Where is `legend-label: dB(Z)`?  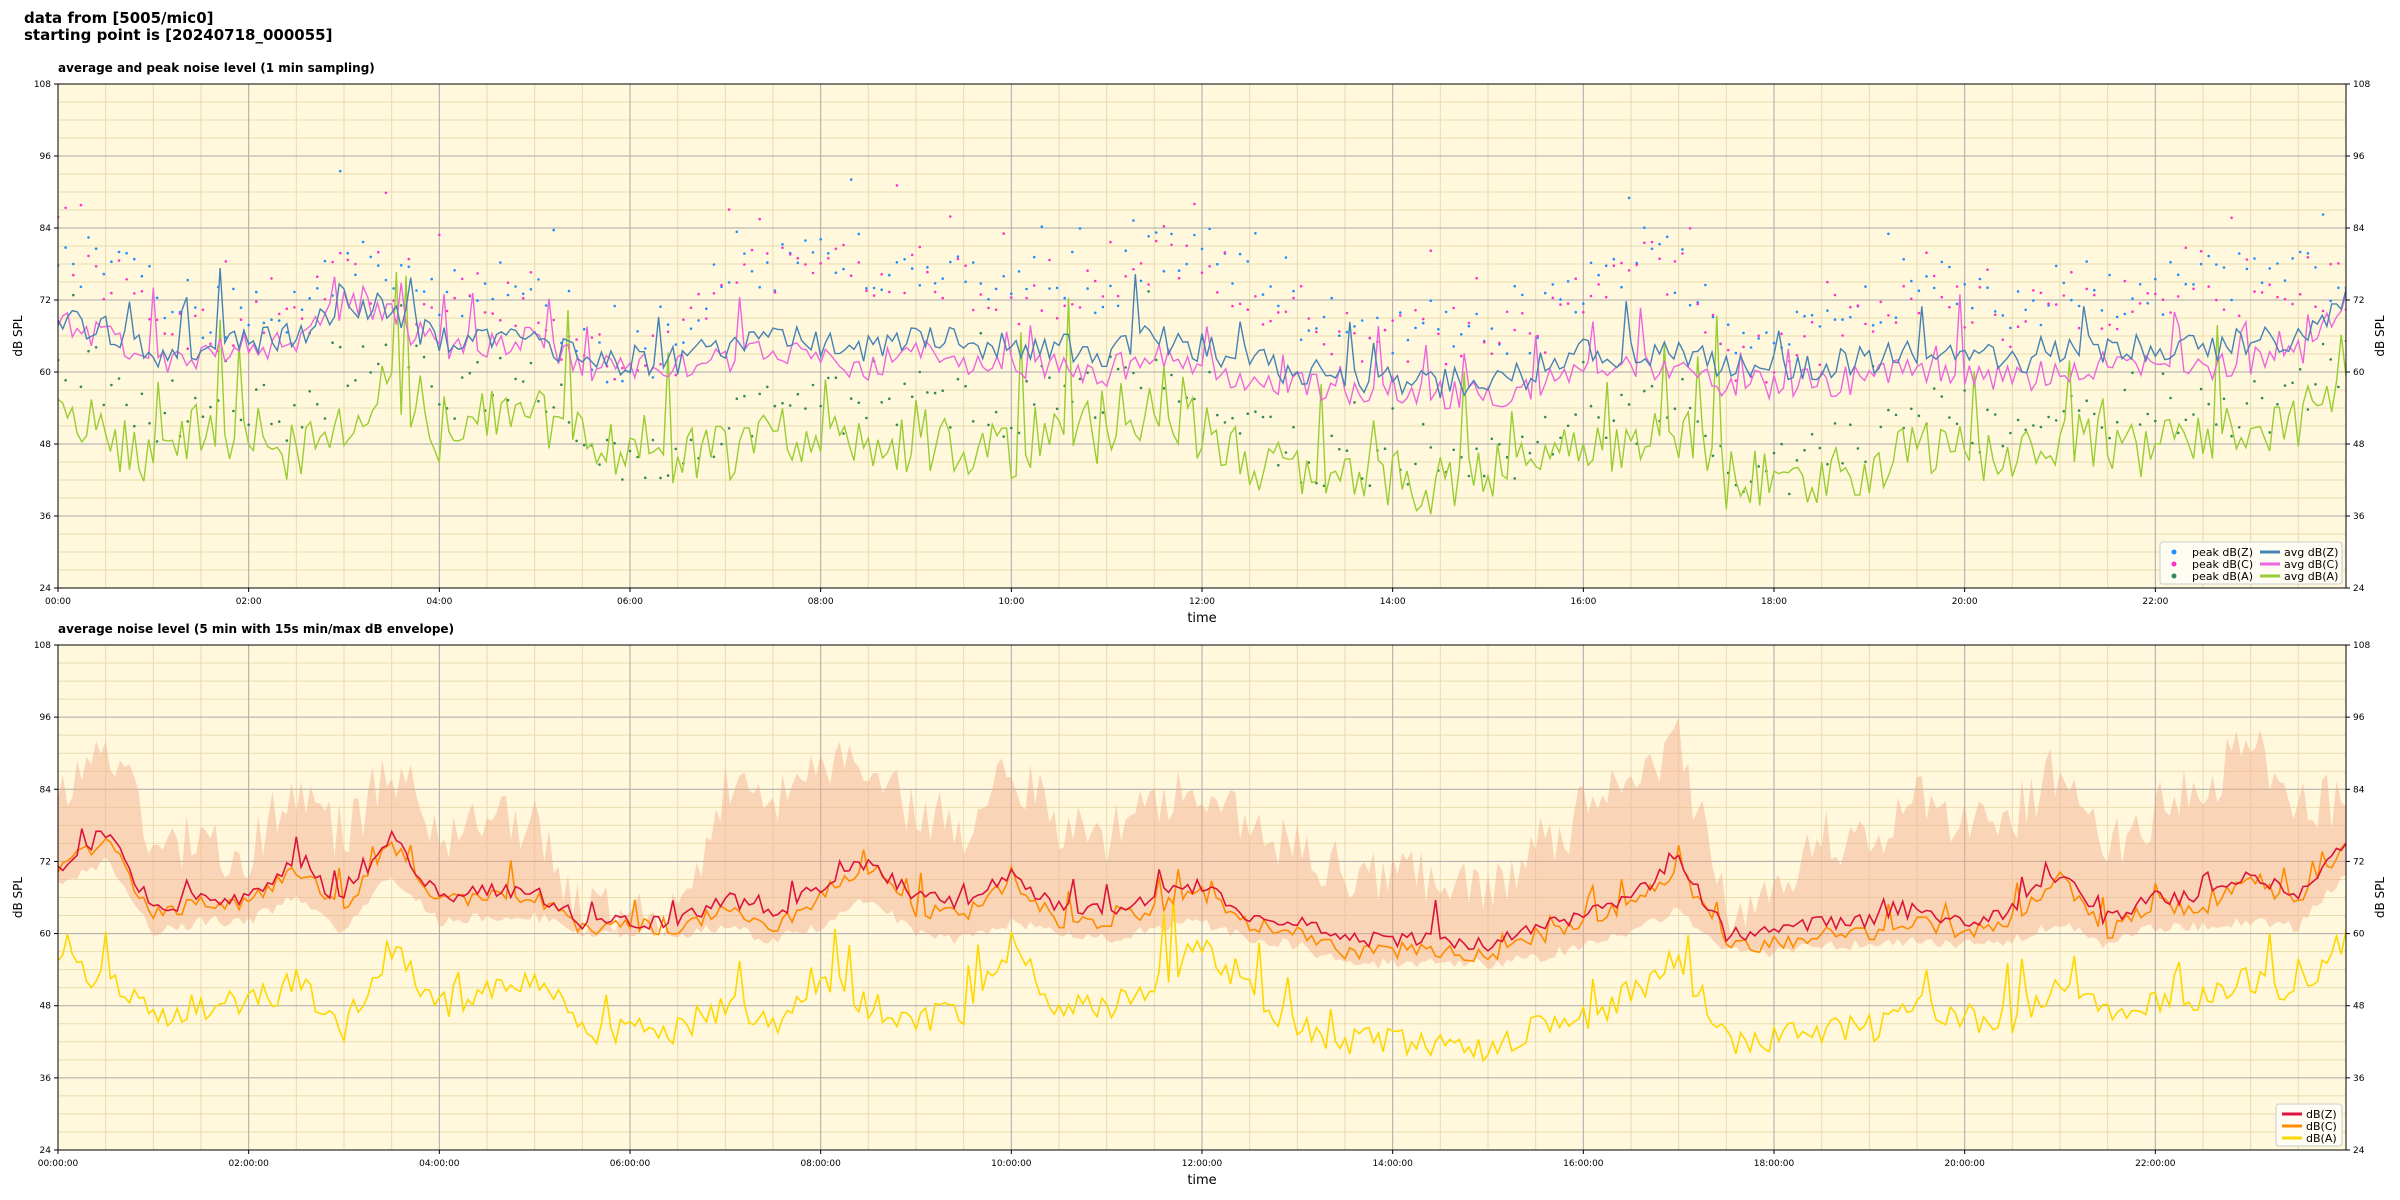 legend-label: dB(Z) is located at coordinates (2321, 1114).